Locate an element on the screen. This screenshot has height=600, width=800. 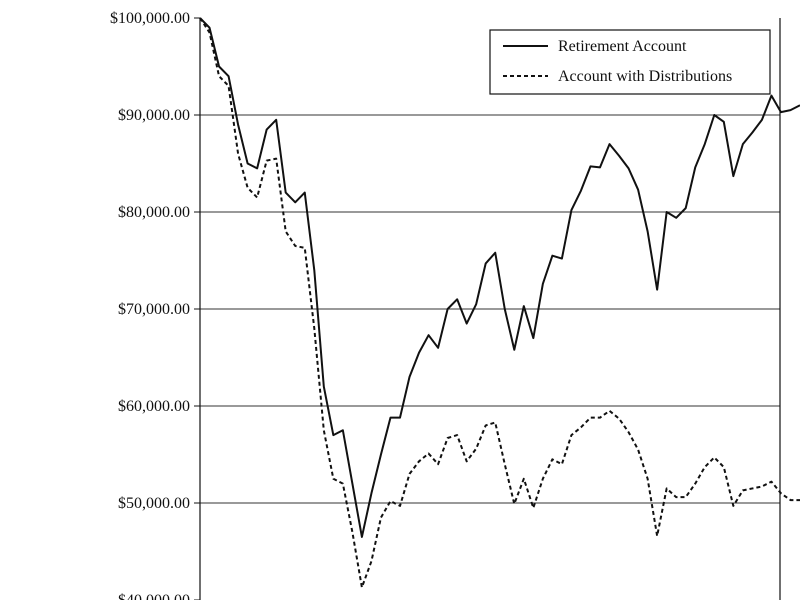
y-tick-label: $60,000.00 is located at coordinates (154, 406).